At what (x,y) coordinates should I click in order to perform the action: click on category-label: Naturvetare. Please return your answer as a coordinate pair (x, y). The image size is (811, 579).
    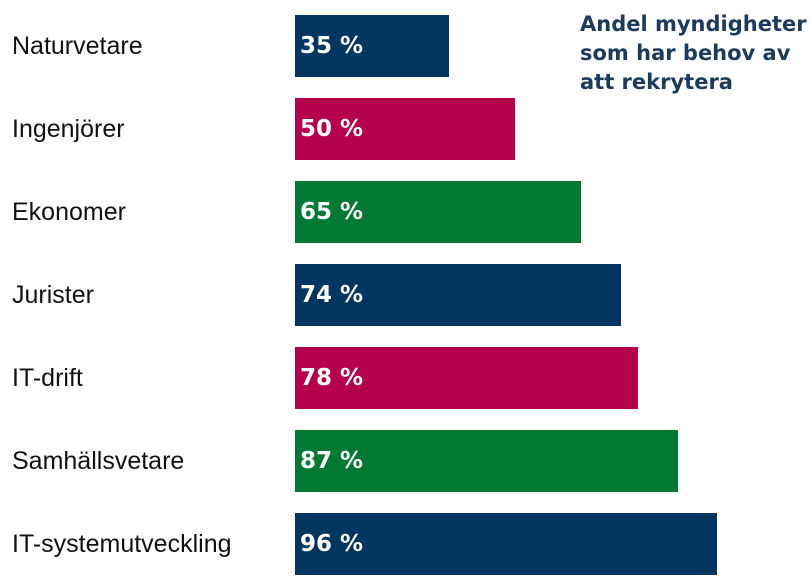
    Looking at the image, I should click on (77, 46).